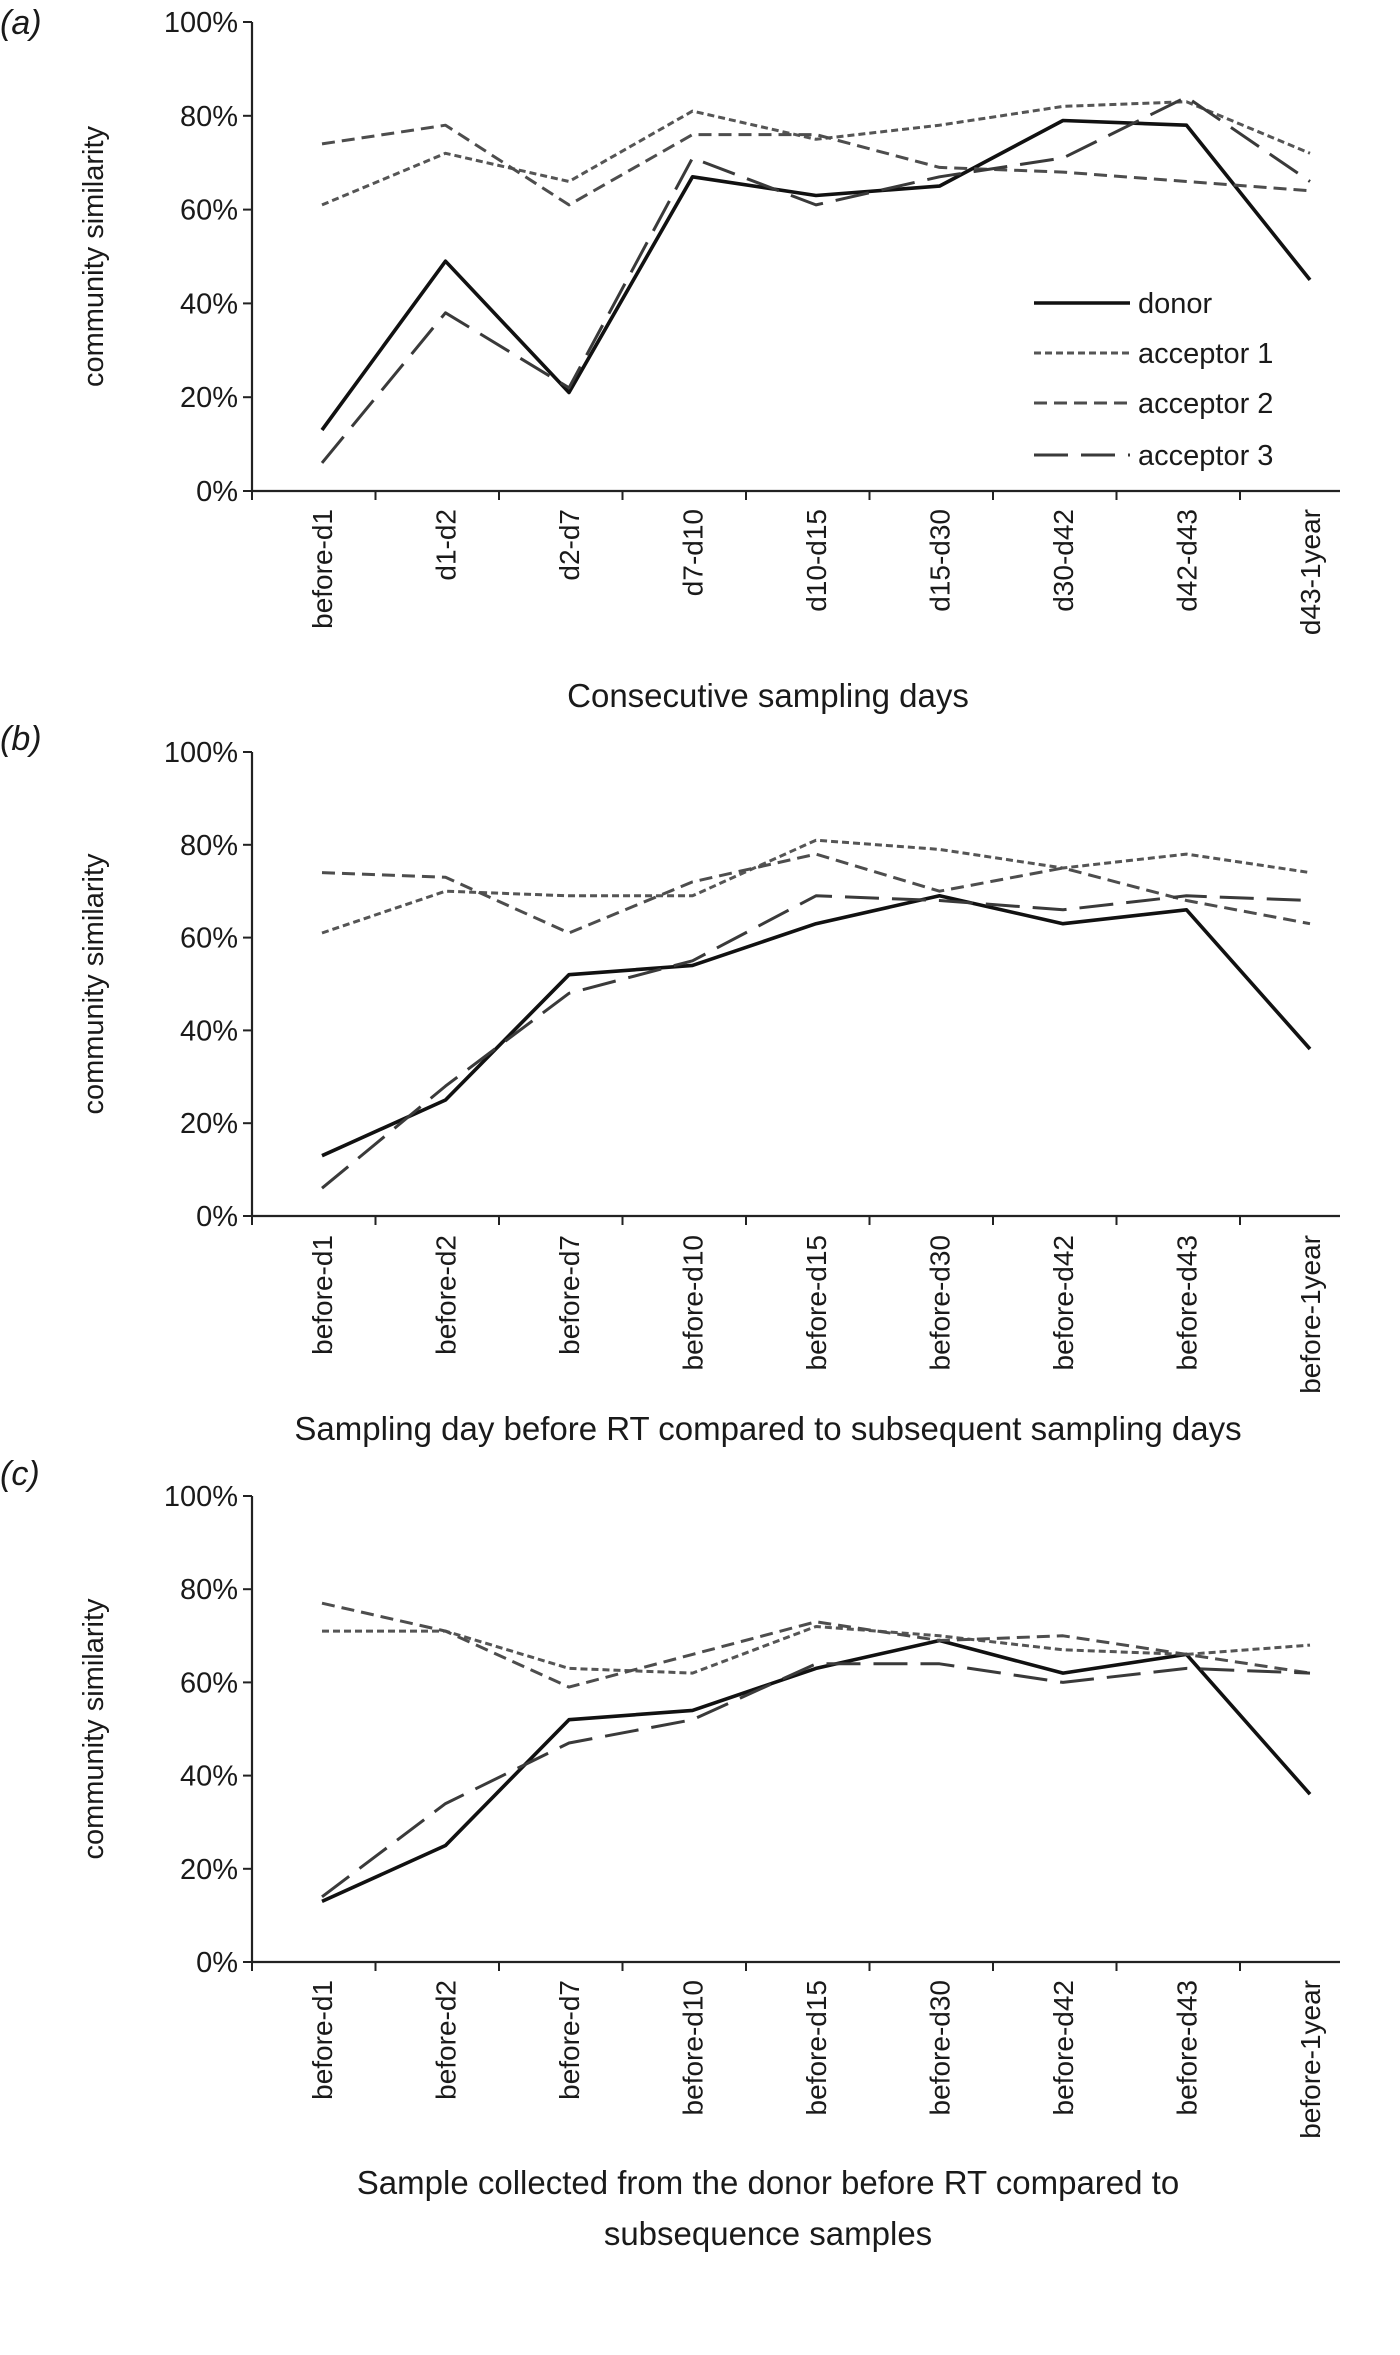 Image resolution: width=1400 pixels, height=2355 pixels. What do you see at coordinates (693, 552) in the screenshot?
I see `x-tick-label: d7-d10` at bounding box center [693, 552].